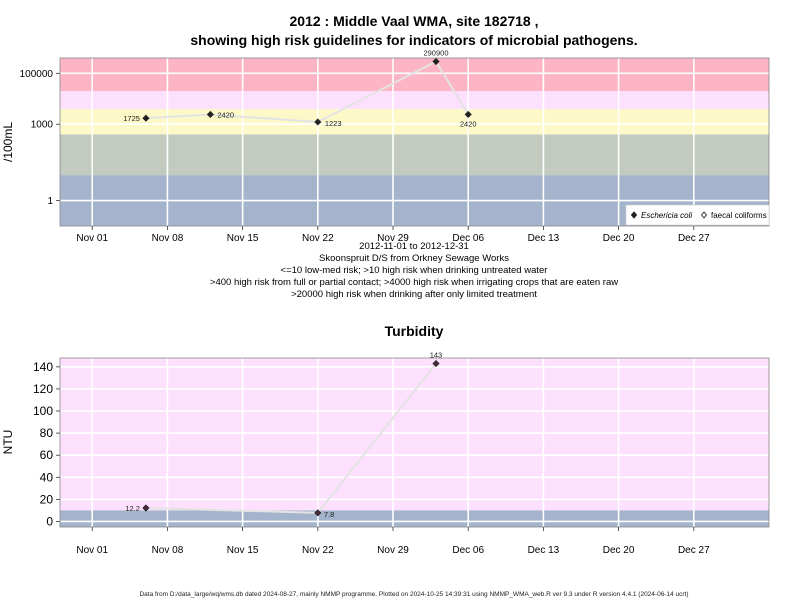 The image size is (800, 600). I want to click on chart2-y-tick-label: 80, so click(47, 433).